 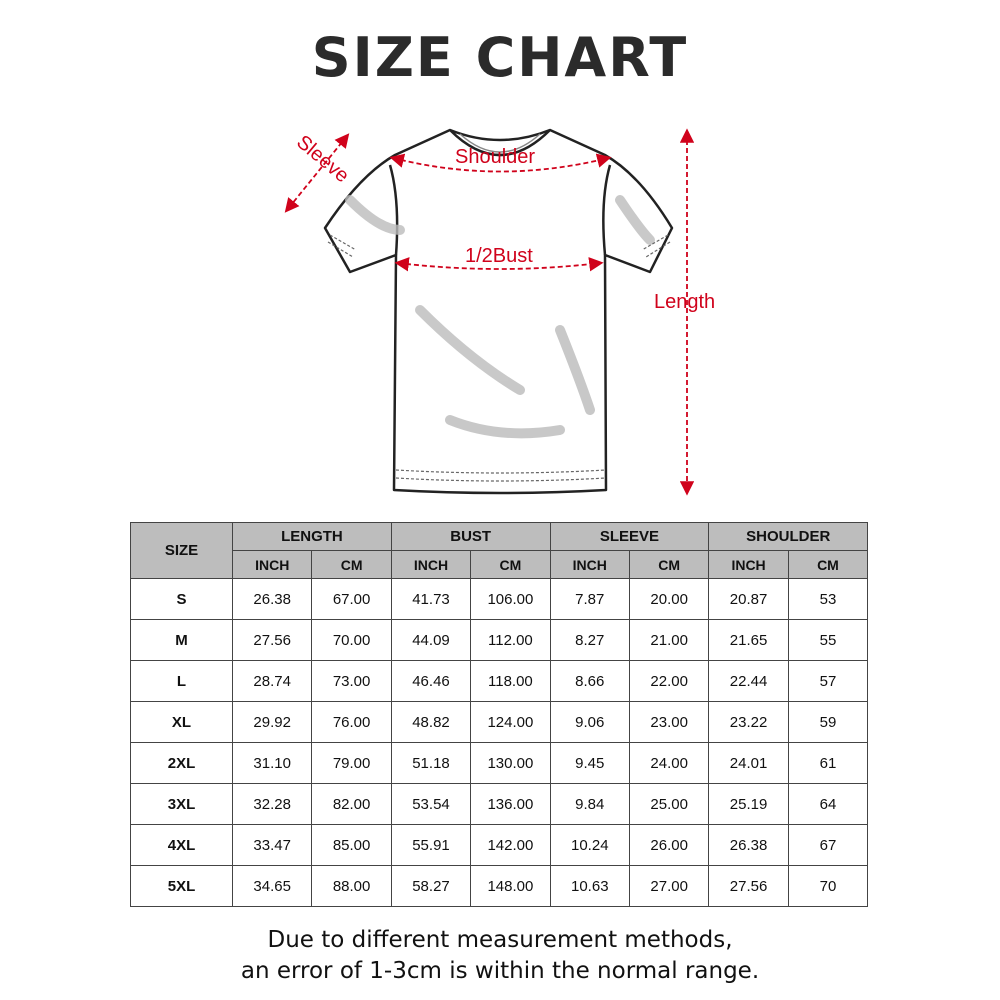 I want to click on bust-header: BUST, so click(x=470, y=536).